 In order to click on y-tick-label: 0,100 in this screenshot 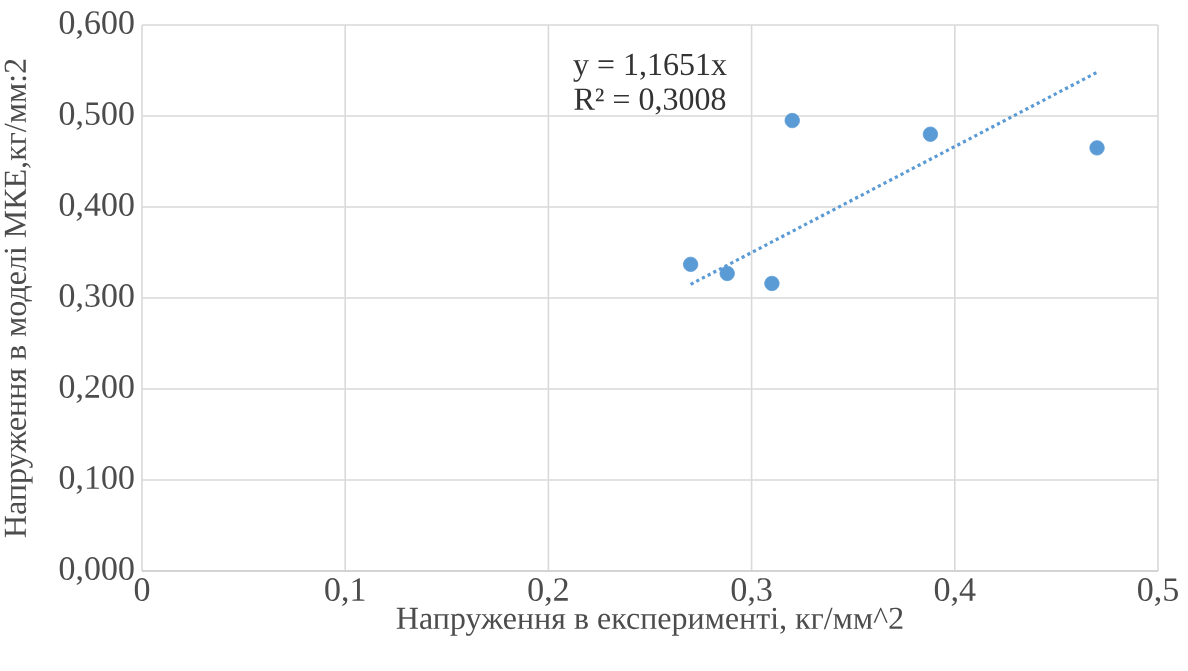, I will do `click(96, 480)`.